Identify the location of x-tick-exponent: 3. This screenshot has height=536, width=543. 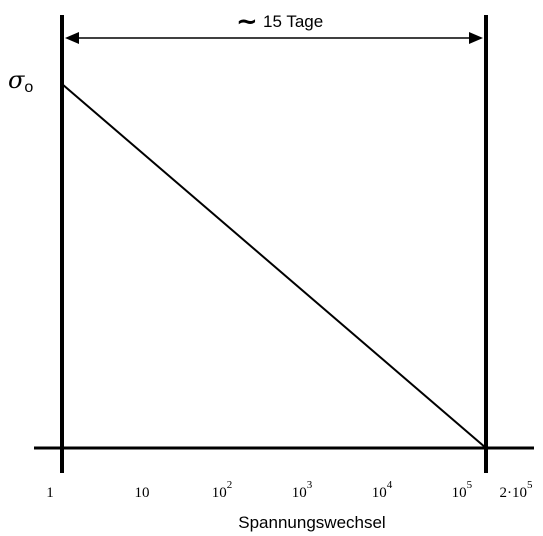
(310, 485).